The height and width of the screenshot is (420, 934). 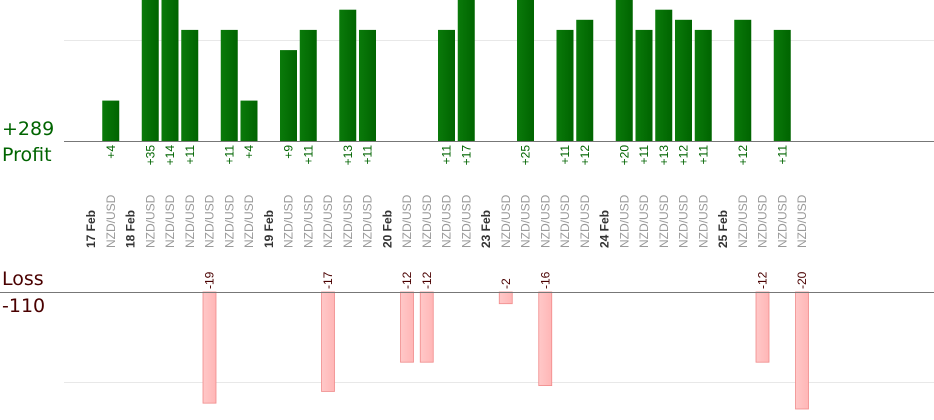 I want to click on date-label: 24 Feb, so click(x=605, y=229).